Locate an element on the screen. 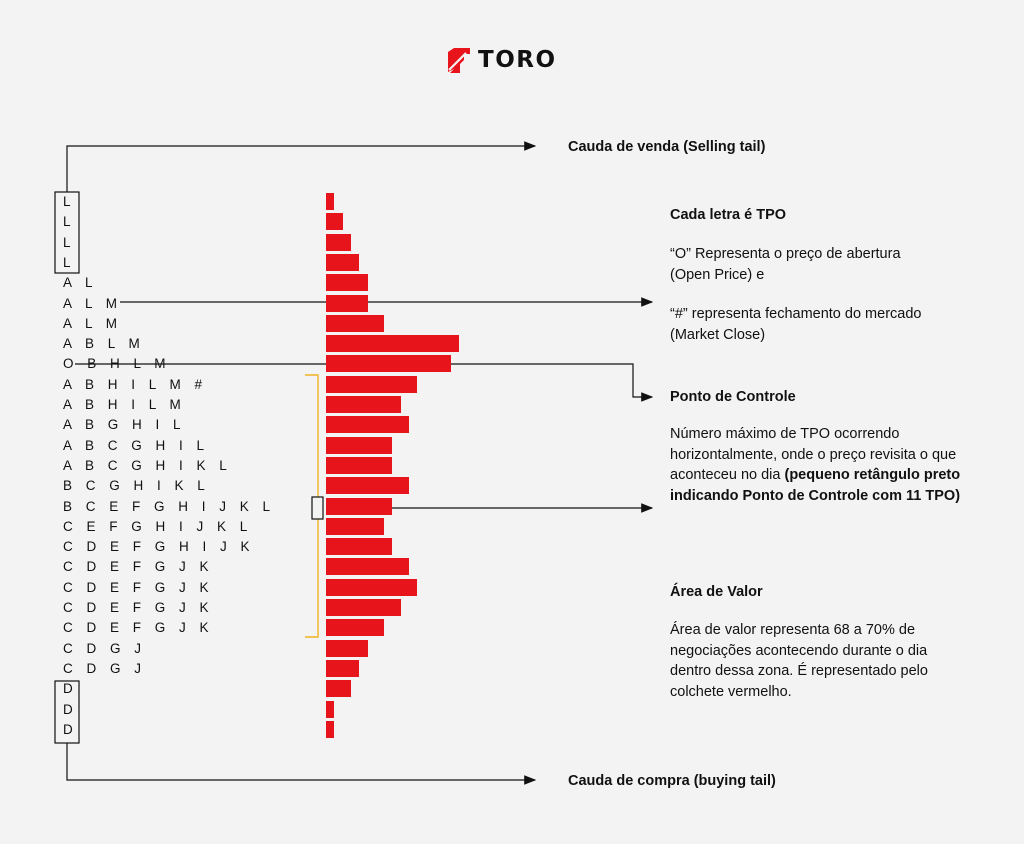 The image size is (1024, 844). tpo-row: A B H I L M is located at coordinates (124, 404).